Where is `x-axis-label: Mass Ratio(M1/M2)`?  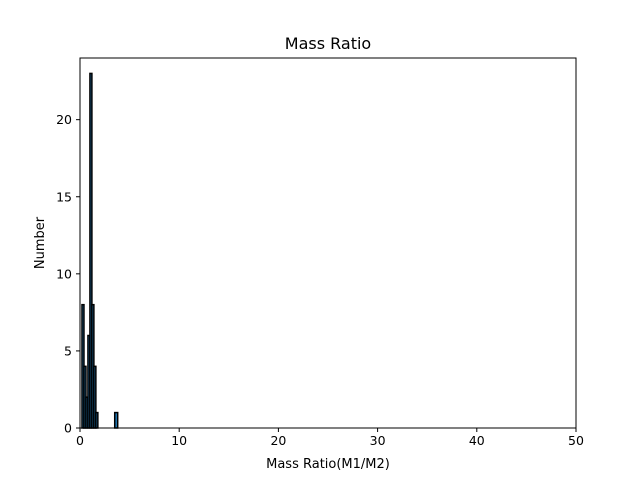 x-axis-label: Mass Ratio(M1/M2) is located at coordinates (328, 464).